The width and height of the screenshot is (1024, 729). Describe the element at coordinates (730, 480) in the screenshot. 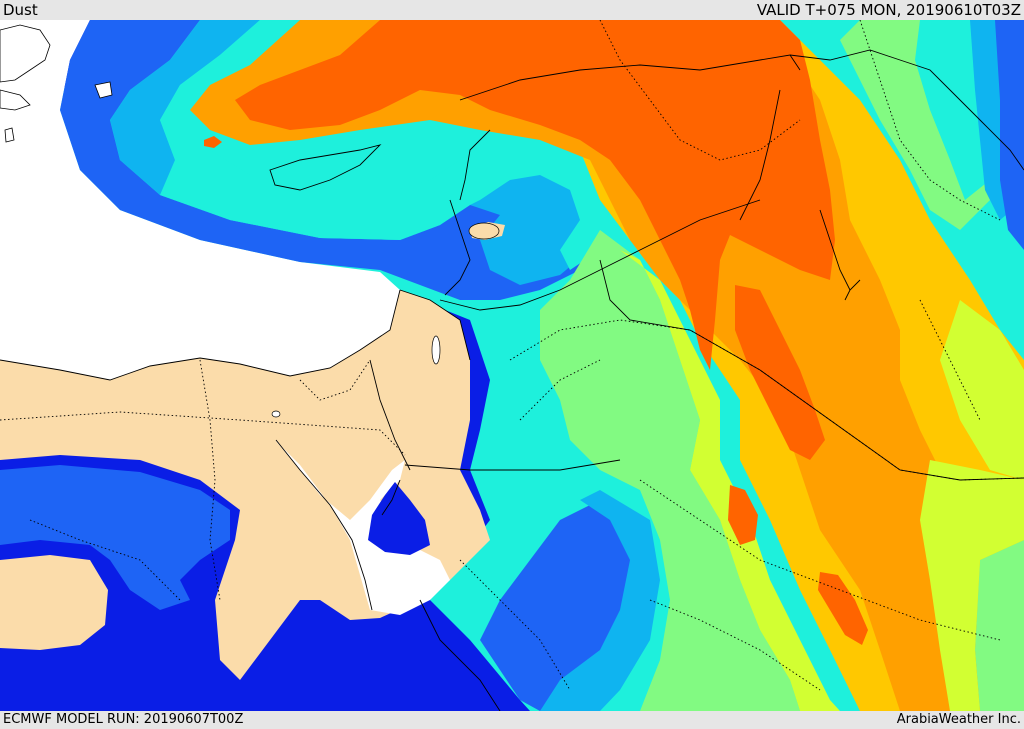

I see `dust-band-yellow-east` at that location.